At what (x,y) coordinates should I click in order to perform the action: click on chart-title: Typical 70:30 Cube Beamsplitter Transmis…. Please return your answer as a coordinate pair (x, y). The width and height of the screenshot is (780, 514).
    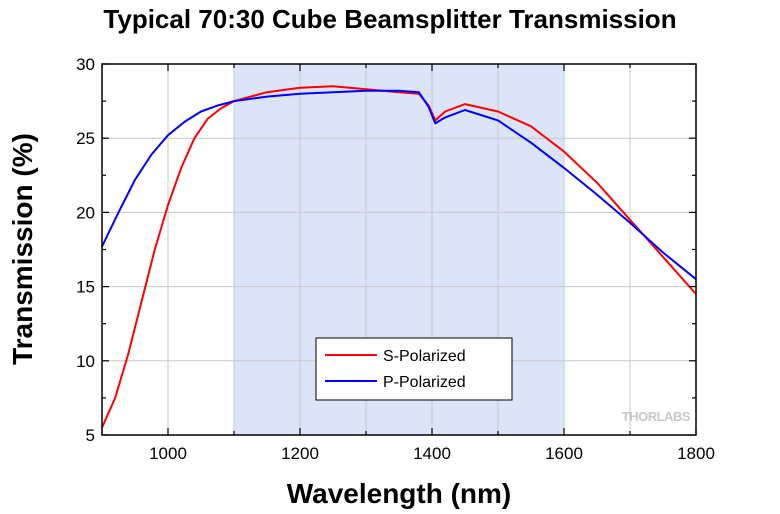
    Looking at the image, I should click on (390, 19).